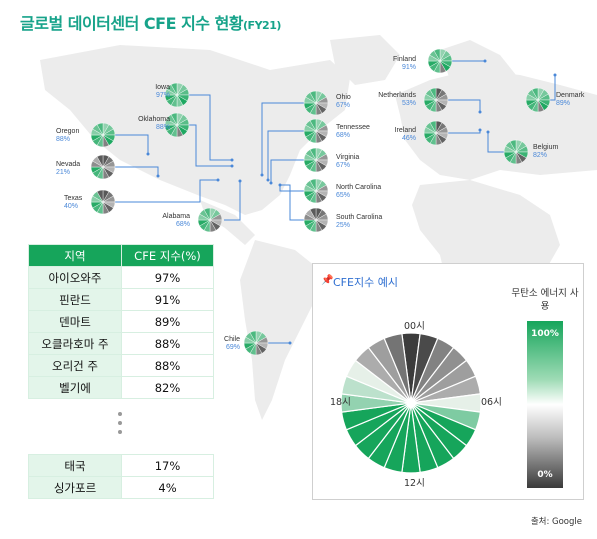 The width and height of the screenshot is (597, 539). What do you see at coordinates (68, 135) in the screenshot?
I see `site-label-oregon: Oregon 88%` at bounding box center [68, 135].